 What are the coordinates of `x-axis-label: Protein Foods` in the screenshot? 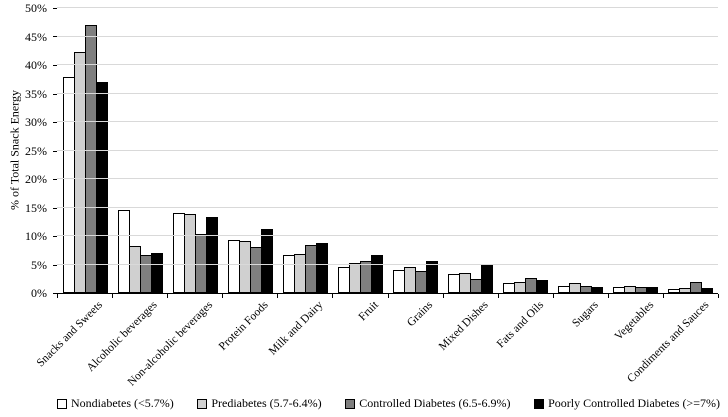 It's located at (243, 326).